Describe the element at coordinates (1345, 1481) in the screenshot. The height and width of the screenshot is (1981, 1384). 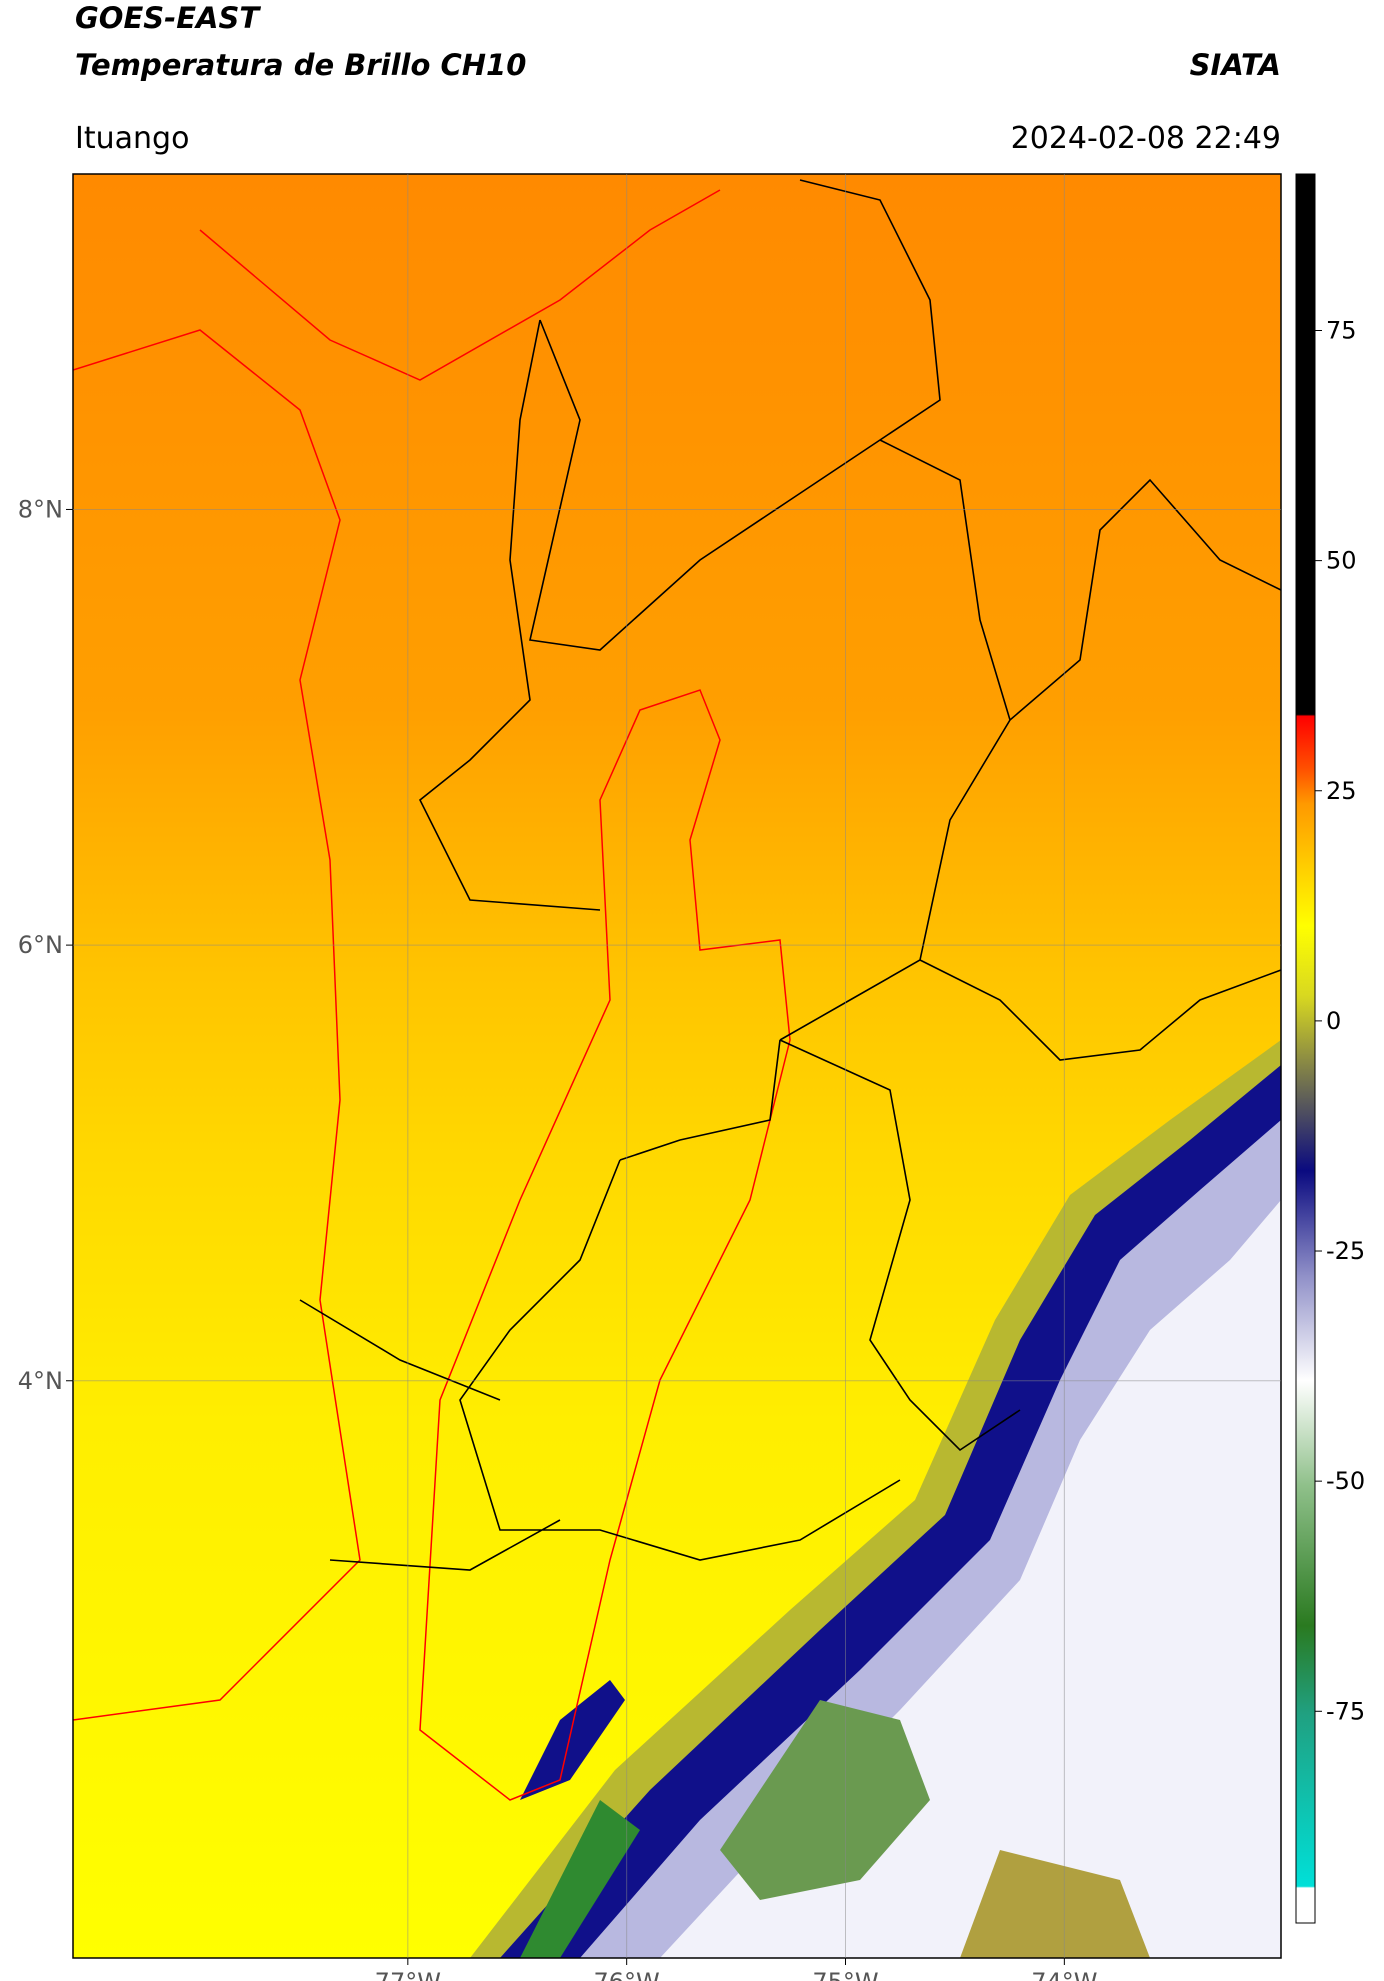
I see `colorbar-tick-label: -50` at that location.